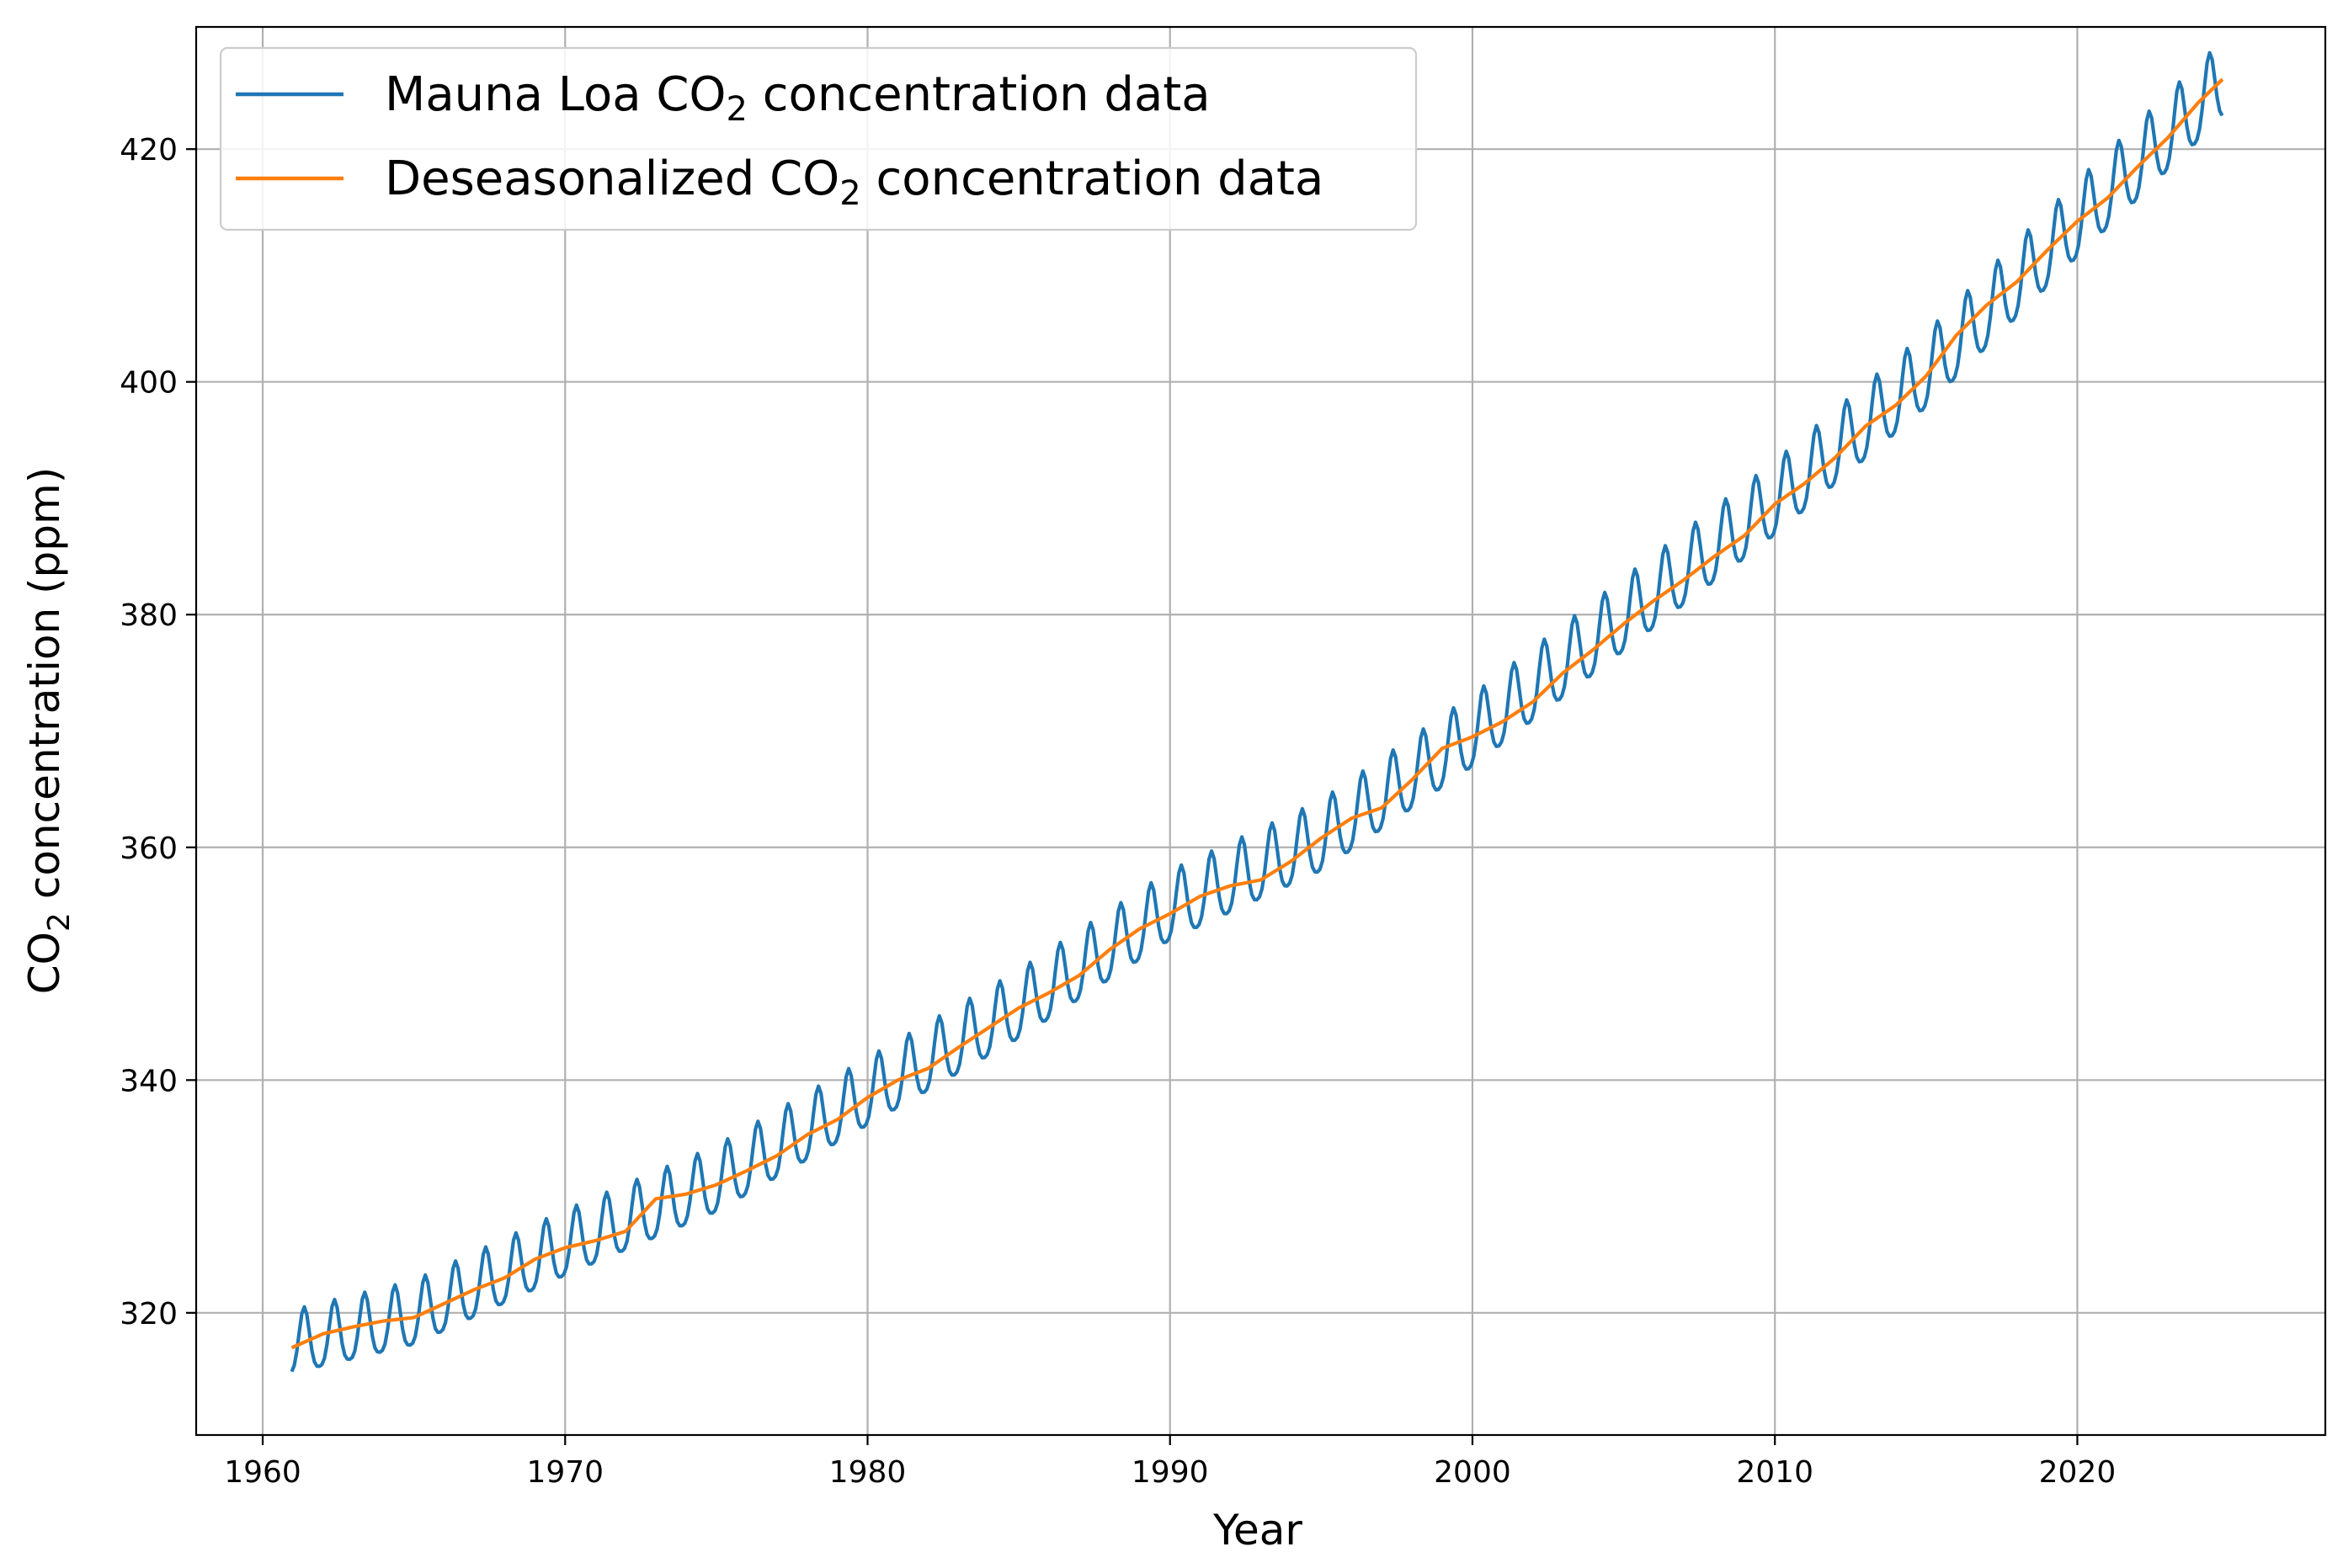 The height and width of the screenshot is (1568, 2343). Describe the element at coordinates (868, 1472) in the screenshot. I see `x-tick-label: 1980` at that location.